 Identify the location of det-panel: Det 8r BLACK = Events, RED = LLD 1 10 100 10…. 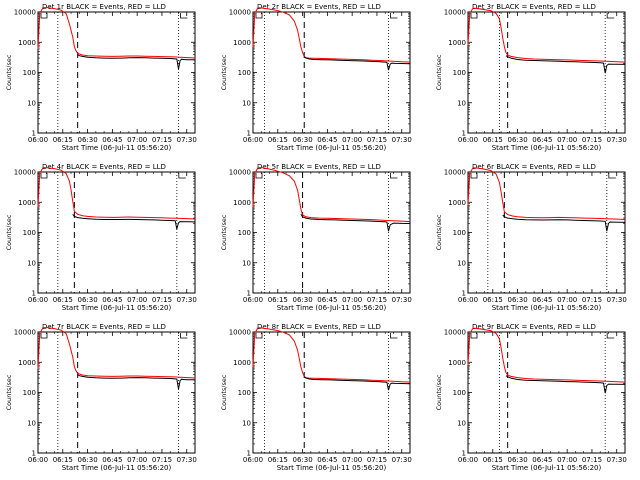
(316, 397).